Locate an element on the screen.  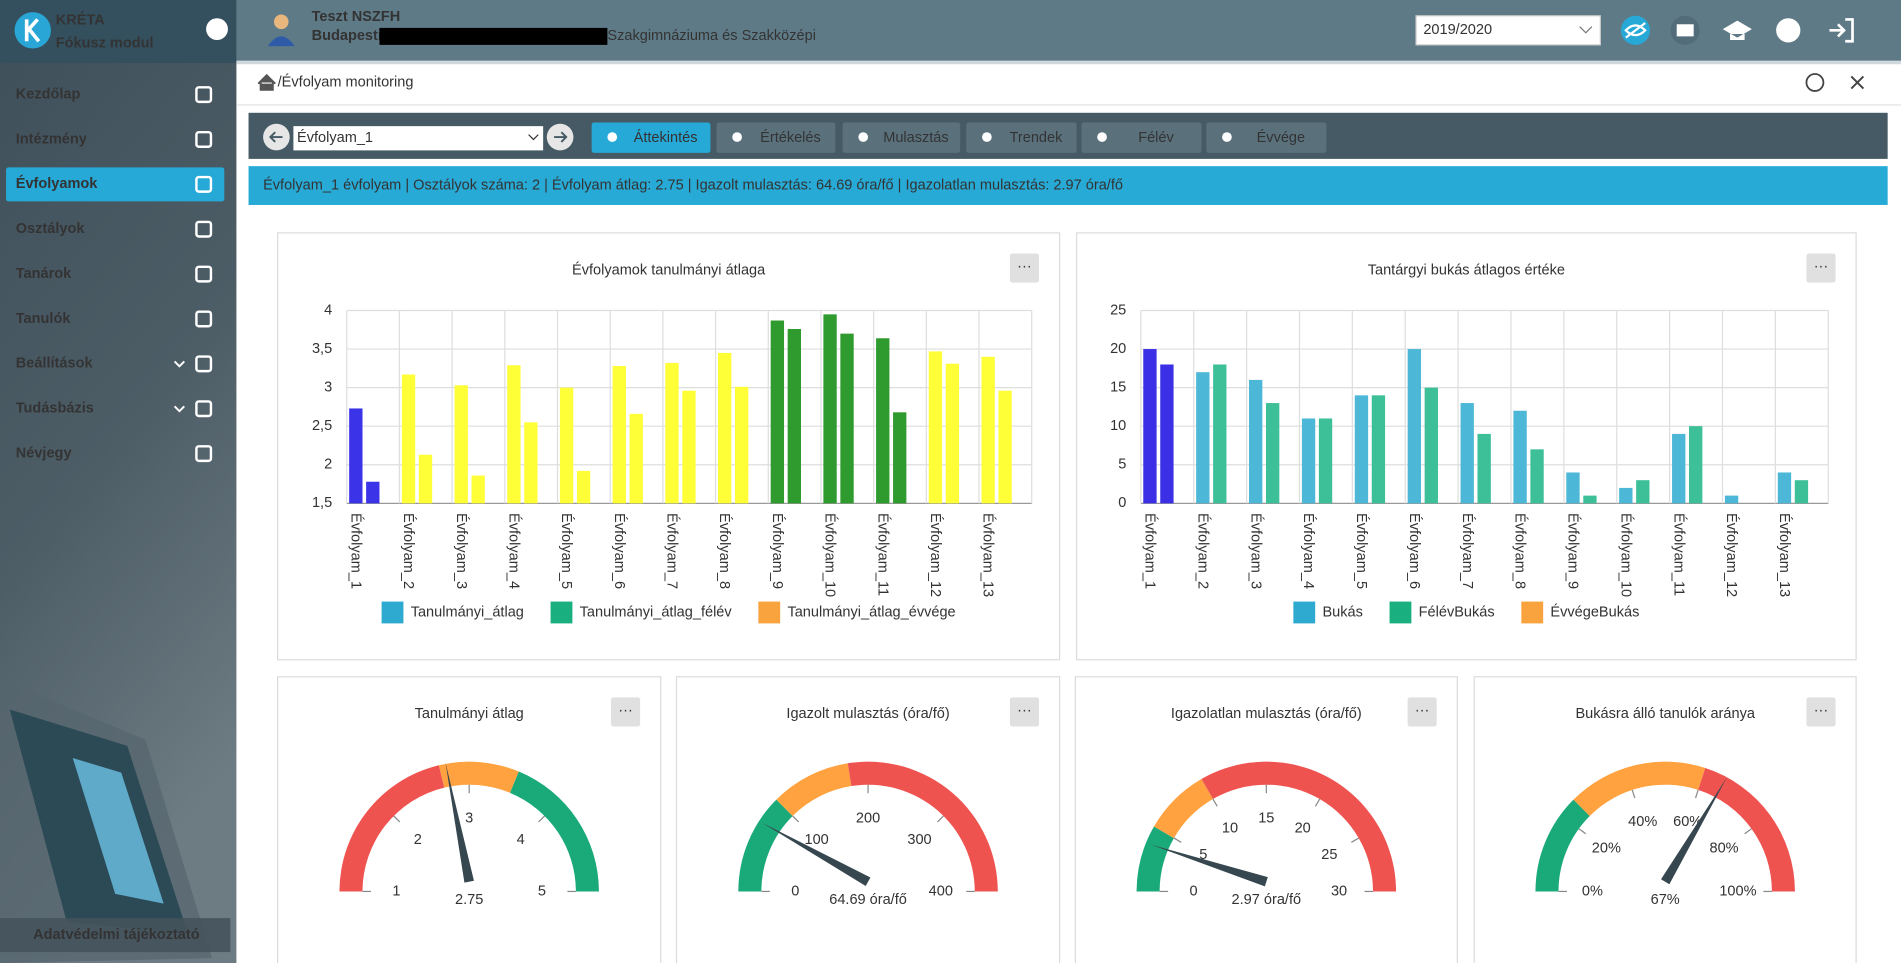
logo-subtitle: Fókusz modul is located at coordinates (105, 44).